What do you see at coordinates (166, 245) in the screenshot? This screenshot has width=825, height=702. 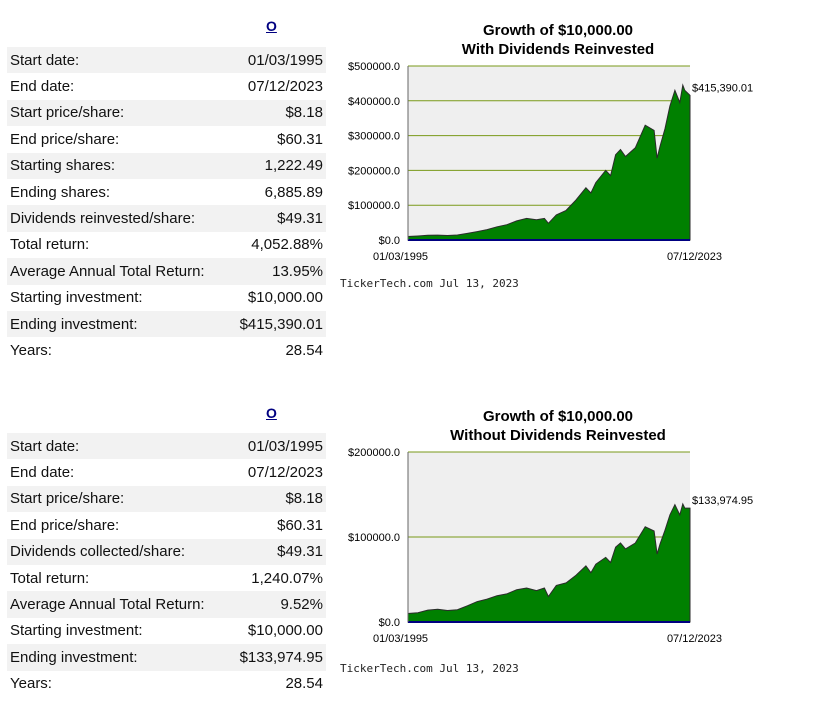 I see `table-row: Total return: 4,052.88%` at bounding box center [166, 245].